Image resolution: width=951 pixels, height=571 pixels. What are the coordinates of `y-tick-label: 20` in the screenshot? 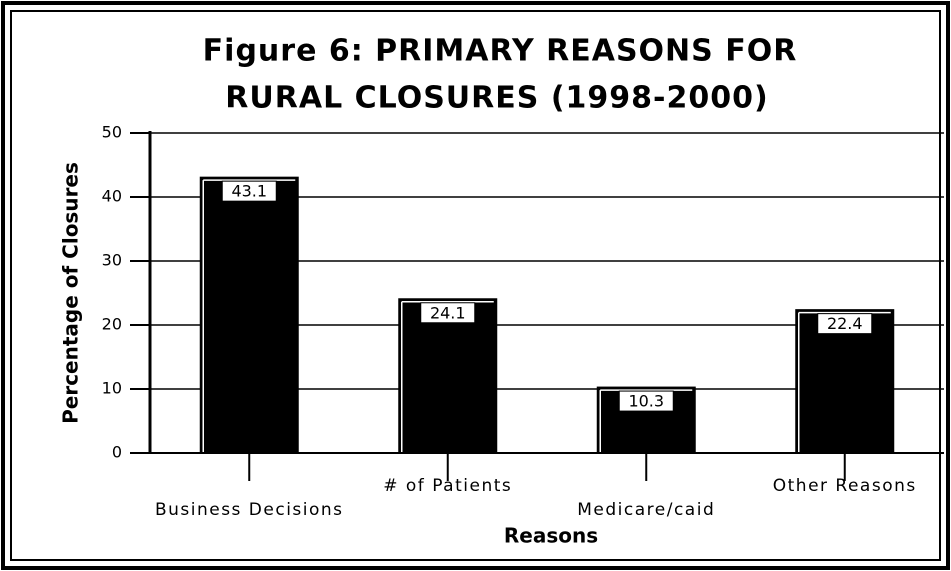 It's located at (112, 324).